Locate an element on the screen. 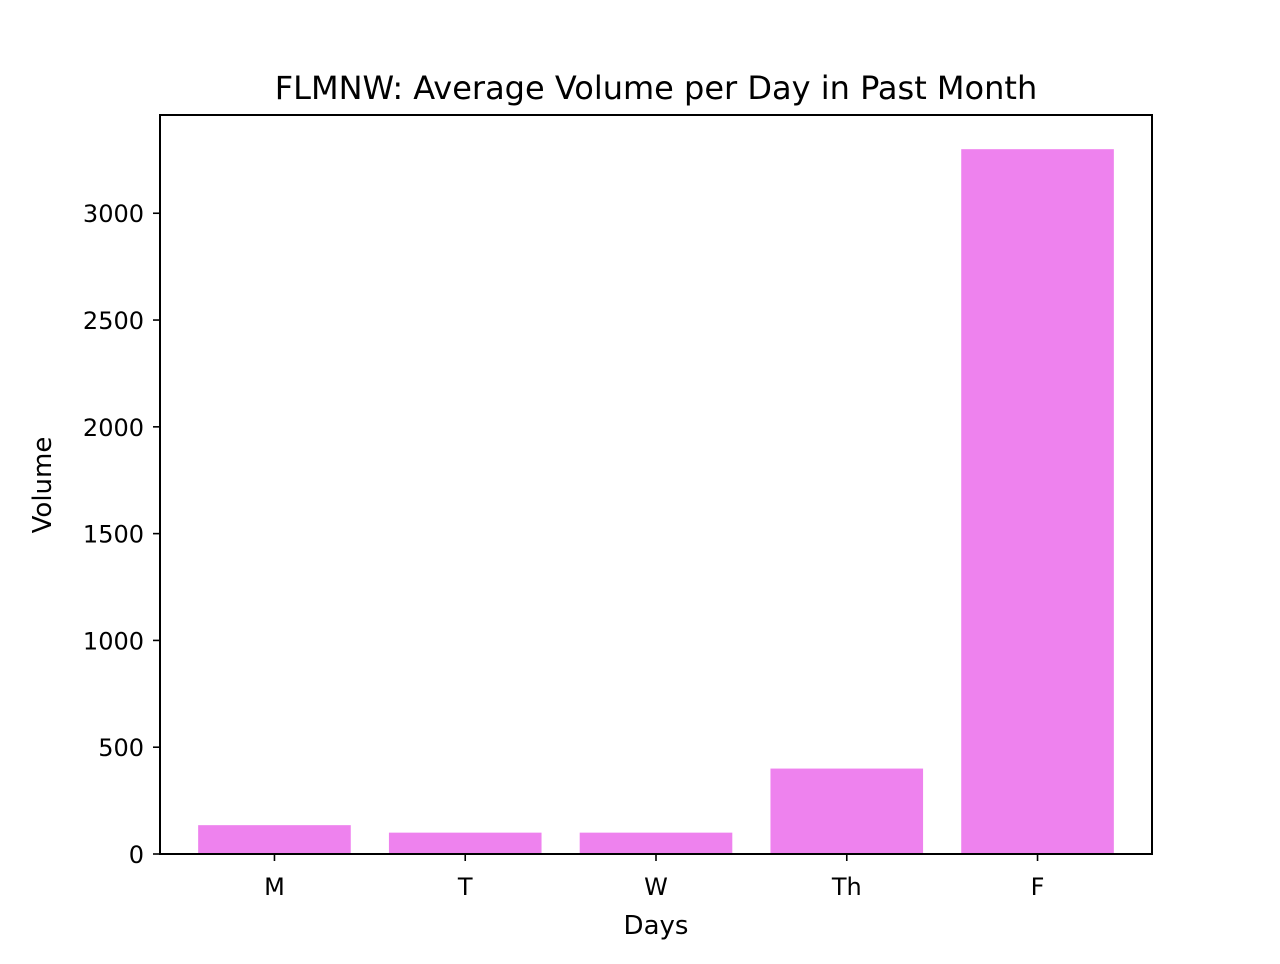 The image size is (1280, 964). x-tick-label: W is located at coordinates (656, 887).